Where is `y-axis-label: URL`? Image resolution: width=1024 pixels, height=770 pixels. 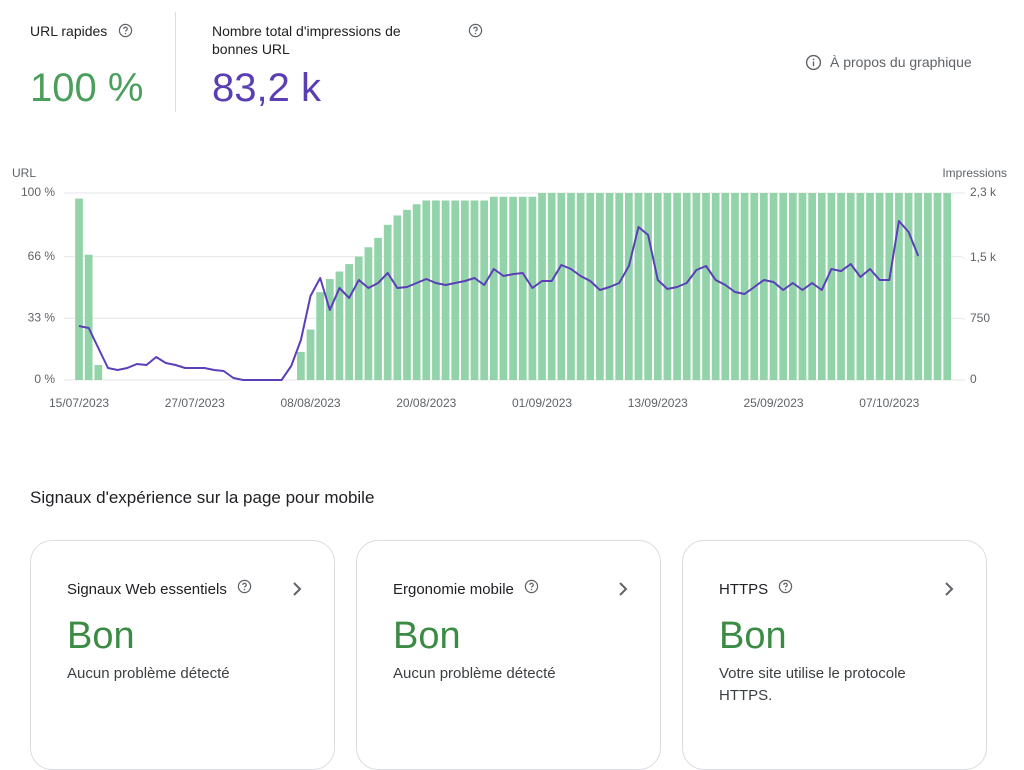 y-axis-label: URL is located at coordinates (24, 173).